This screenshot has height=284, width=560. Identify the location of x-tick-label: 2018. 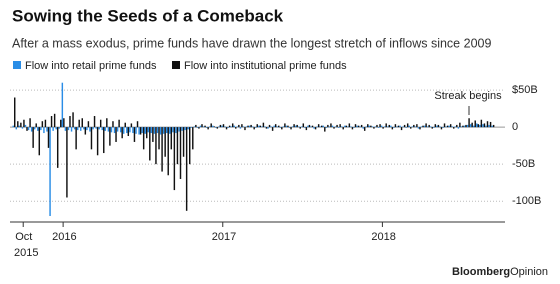
(383, 237).